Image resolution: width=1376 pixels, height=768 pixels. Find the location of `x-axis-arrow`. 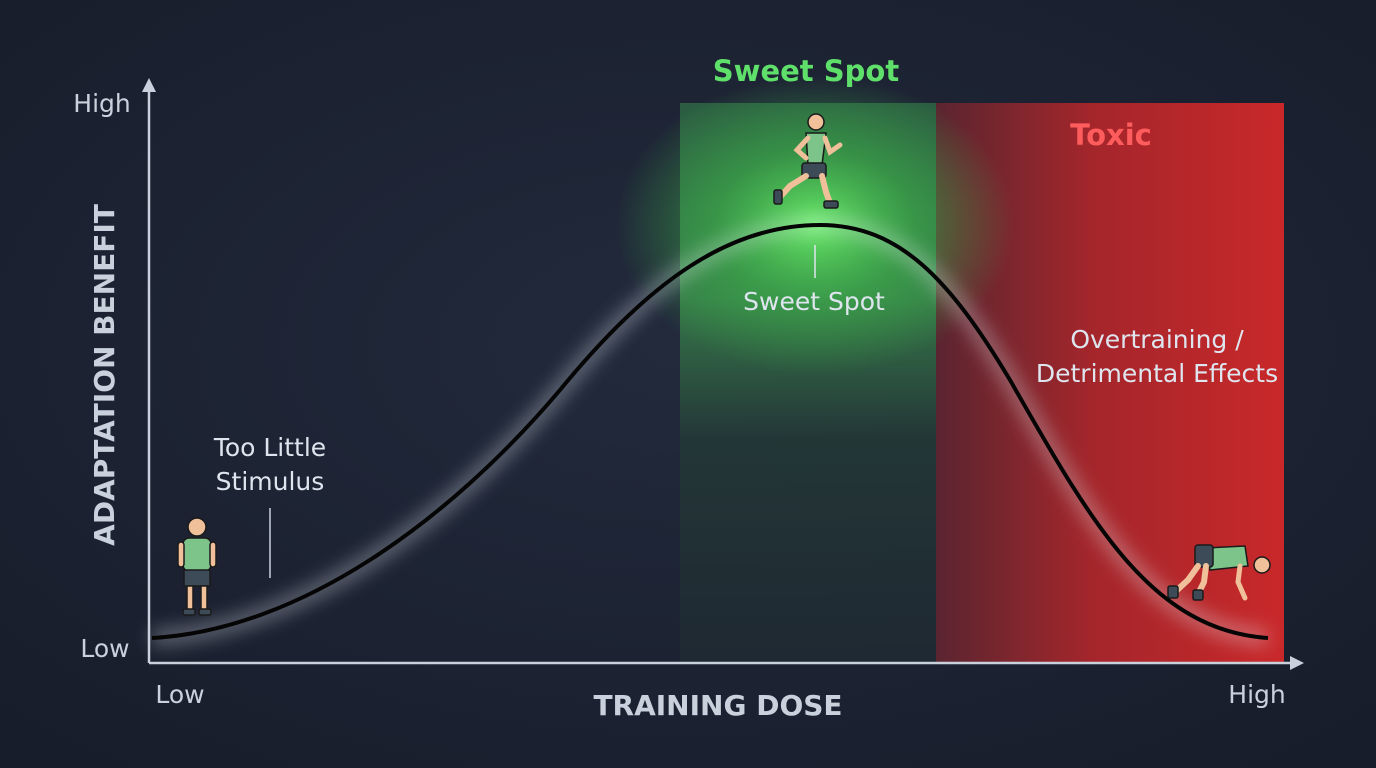

x-axis-arrow is located at coordinates (1297, 663).